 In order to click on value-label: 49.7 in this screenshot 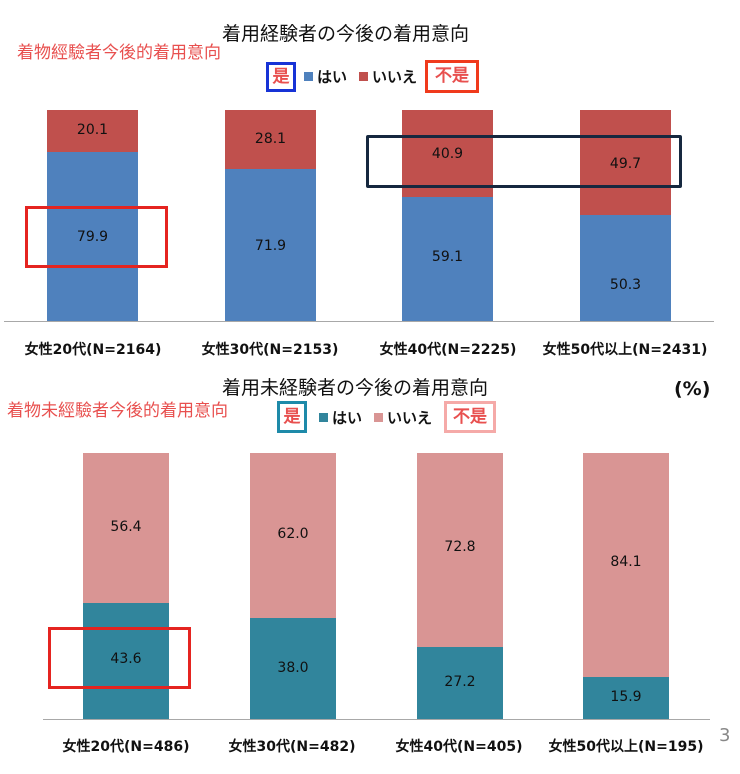, I will do `click(625, 164)`.